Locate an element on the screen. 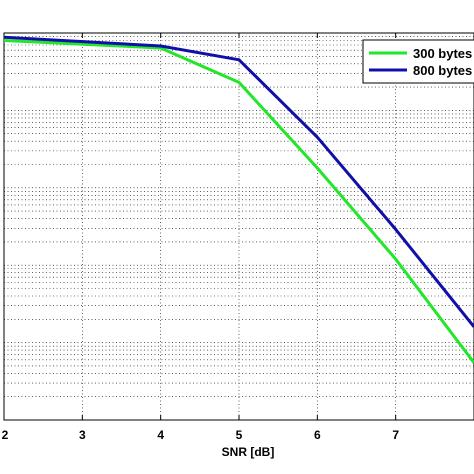  x-tick-label: 2 is located at coordinates (5, 435).